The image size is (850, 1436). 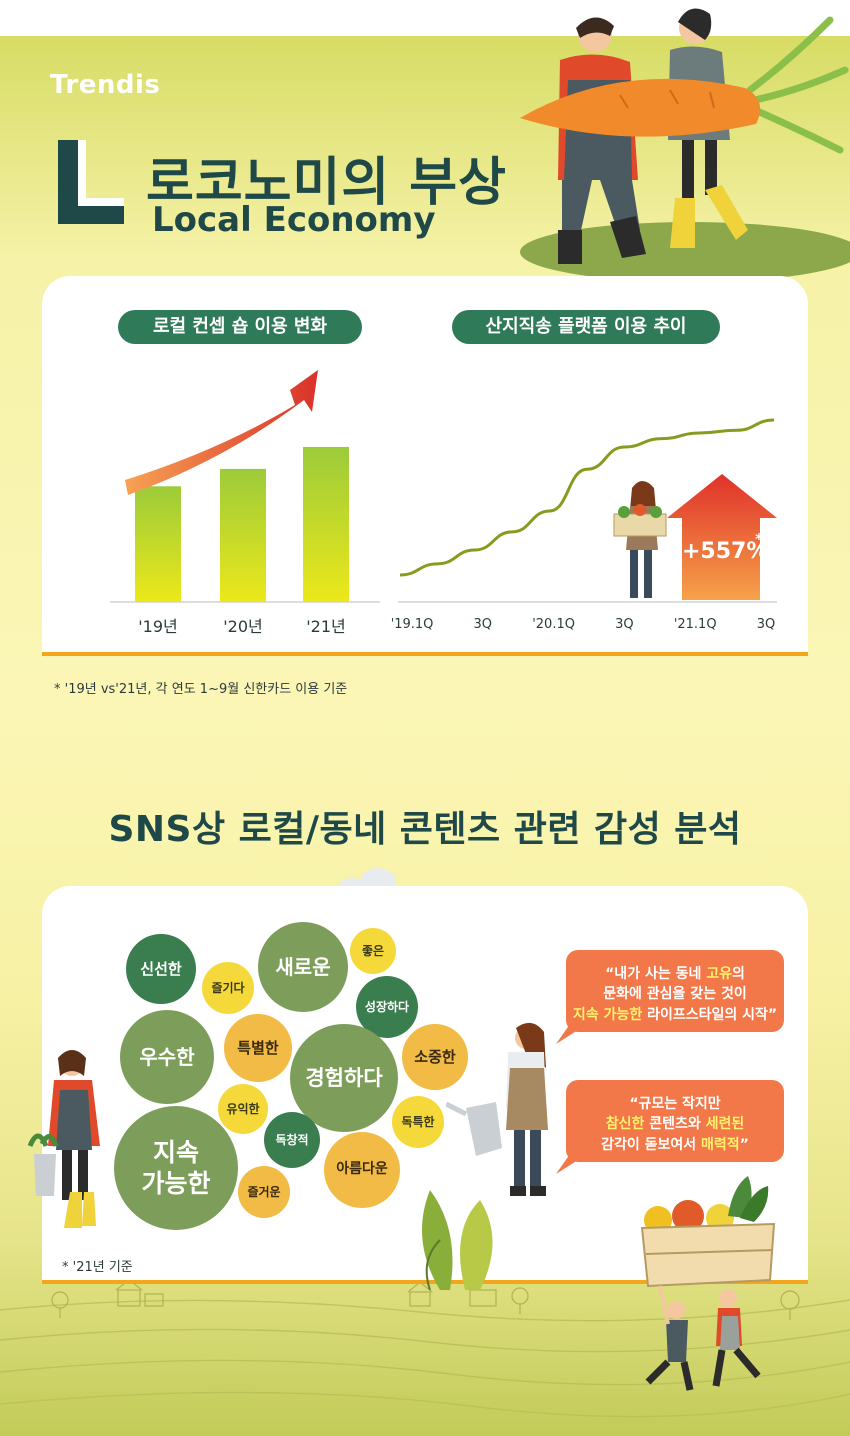 I want to click on bar-tick-label: '19년, so click(x=157, y=626).